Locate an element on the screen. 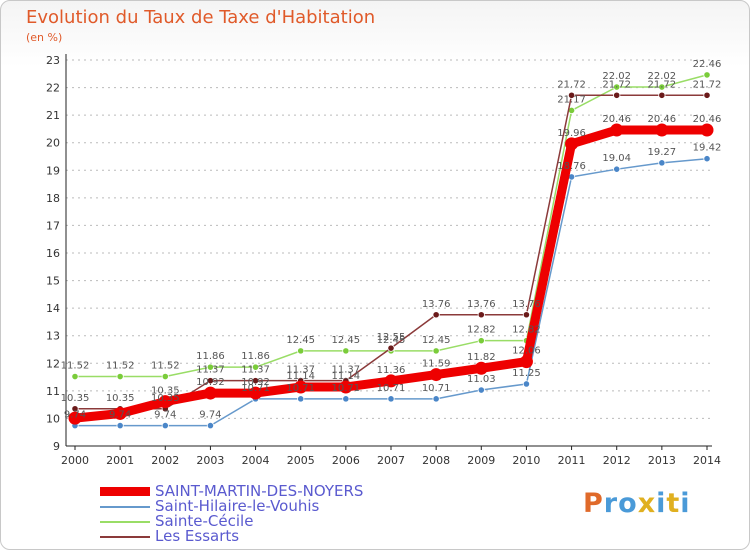 The width and height of the screenshot is (750, 550). y-unit-label: (en %) is located at coordinates (44, 37).